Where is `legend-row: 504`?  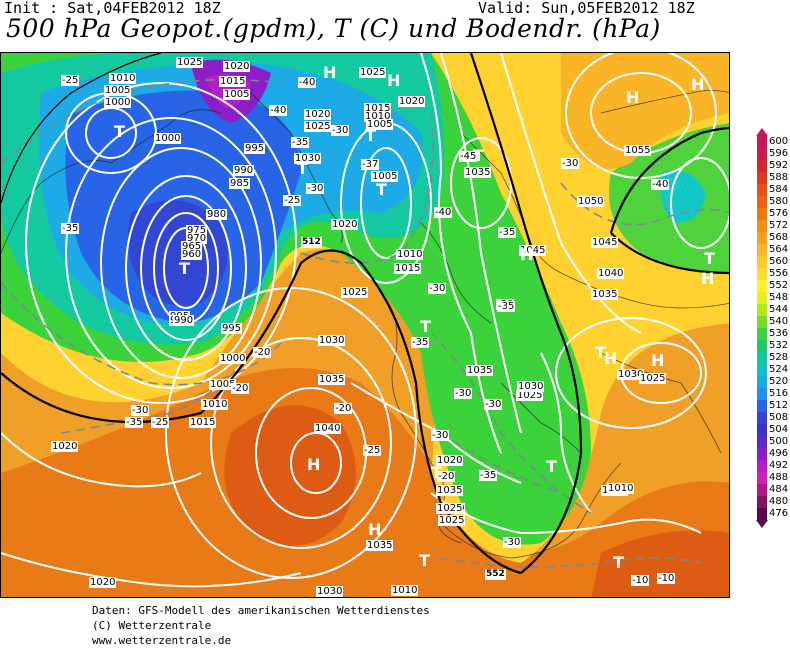 legend-row: 504 is located at coordinates (772, 430).